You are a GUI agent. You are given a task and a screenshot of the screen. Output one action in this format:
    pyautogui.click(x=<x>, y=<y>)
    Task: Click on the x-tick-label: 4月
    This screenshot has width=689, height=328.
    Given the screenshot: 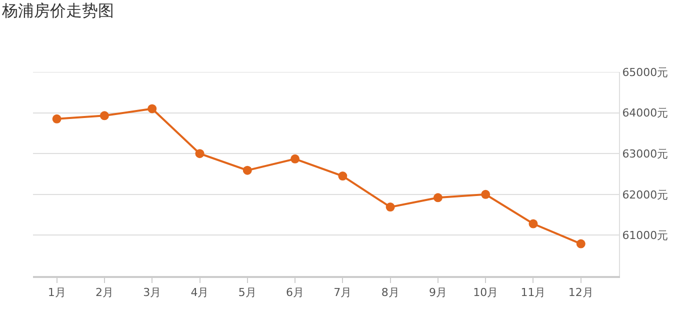 What is the action you would take?
    pyautogui.click(x=199, y=293)
    